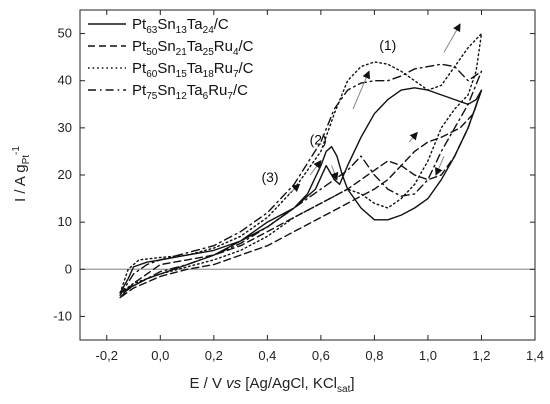 The width and height of the screenshot is (550, 404). I want to click on legend-label-part: 60, so click(152, 74).